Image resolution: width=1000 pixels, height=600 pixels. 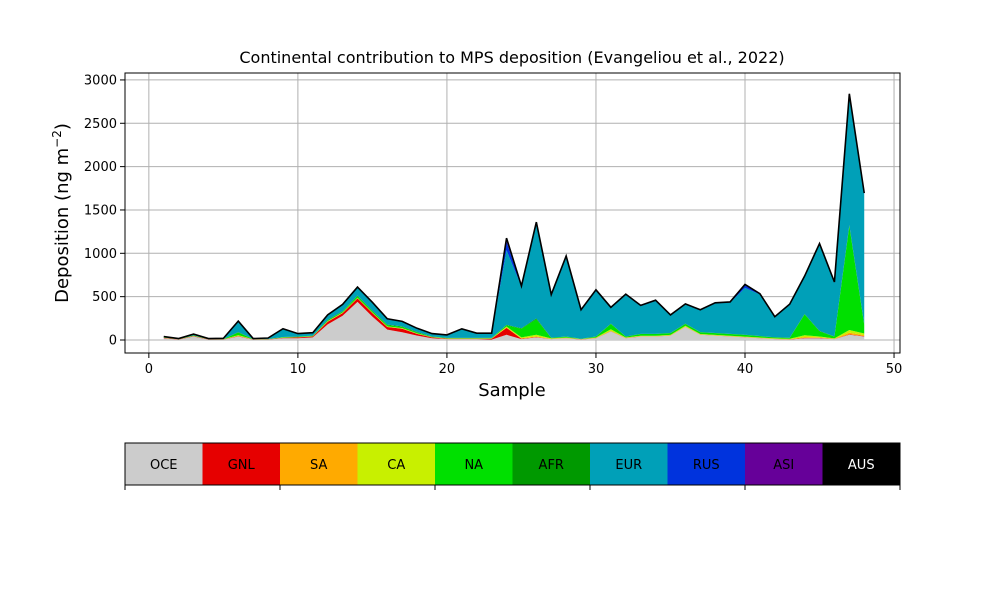 What do you see at coordinates (100, 167) in the screenshot?
I see `y-tick-label: 2000` at bounding box center [100, 167].